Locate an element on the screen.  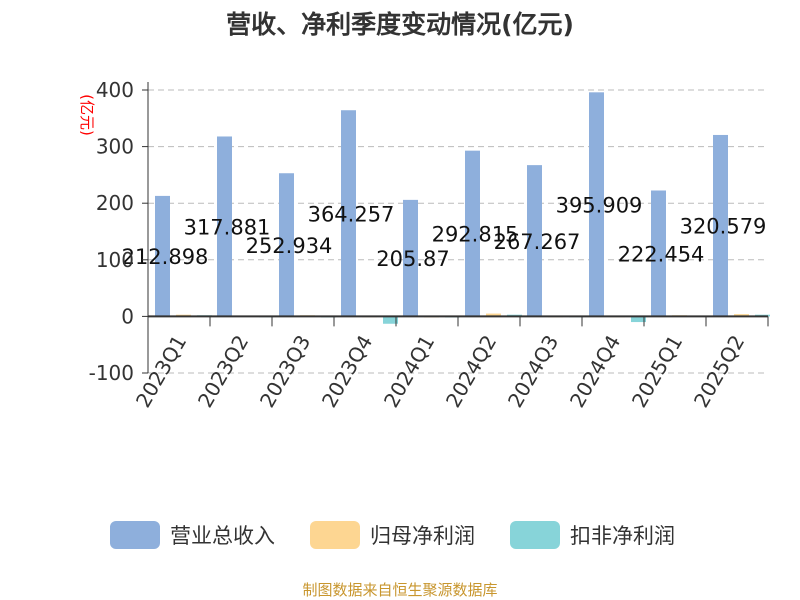
y-tick-label: -100 is located at coordinates (111, 373).